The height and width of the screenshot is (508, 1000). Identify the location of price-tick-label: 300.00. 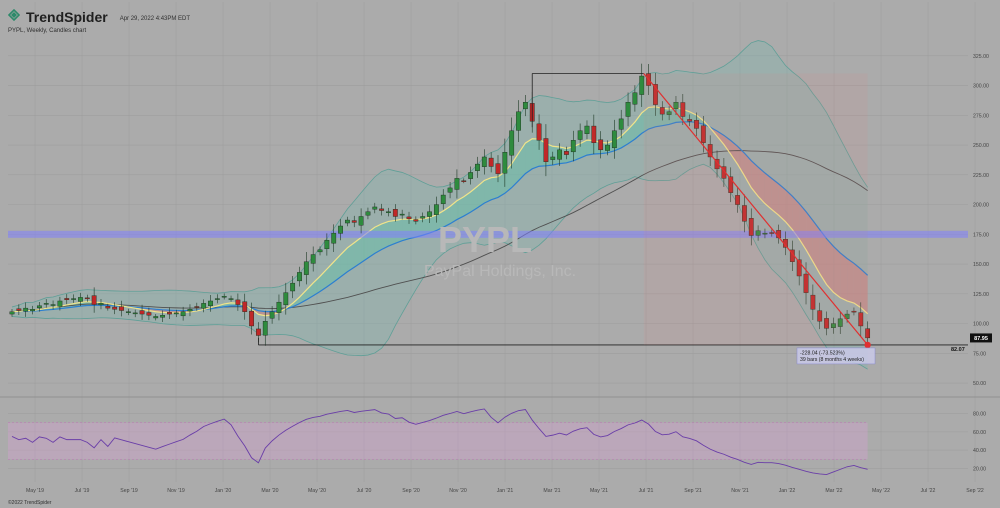
(981, 87).